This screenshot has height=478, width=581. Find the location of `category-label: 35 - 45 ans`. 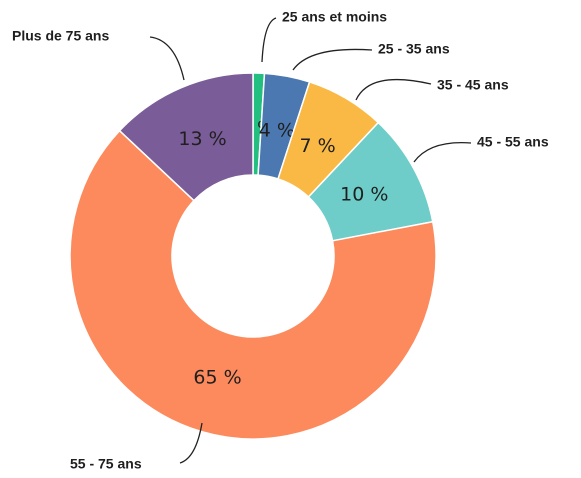

category-label: 35 - 45 ans is located at coordinates (473, 85).